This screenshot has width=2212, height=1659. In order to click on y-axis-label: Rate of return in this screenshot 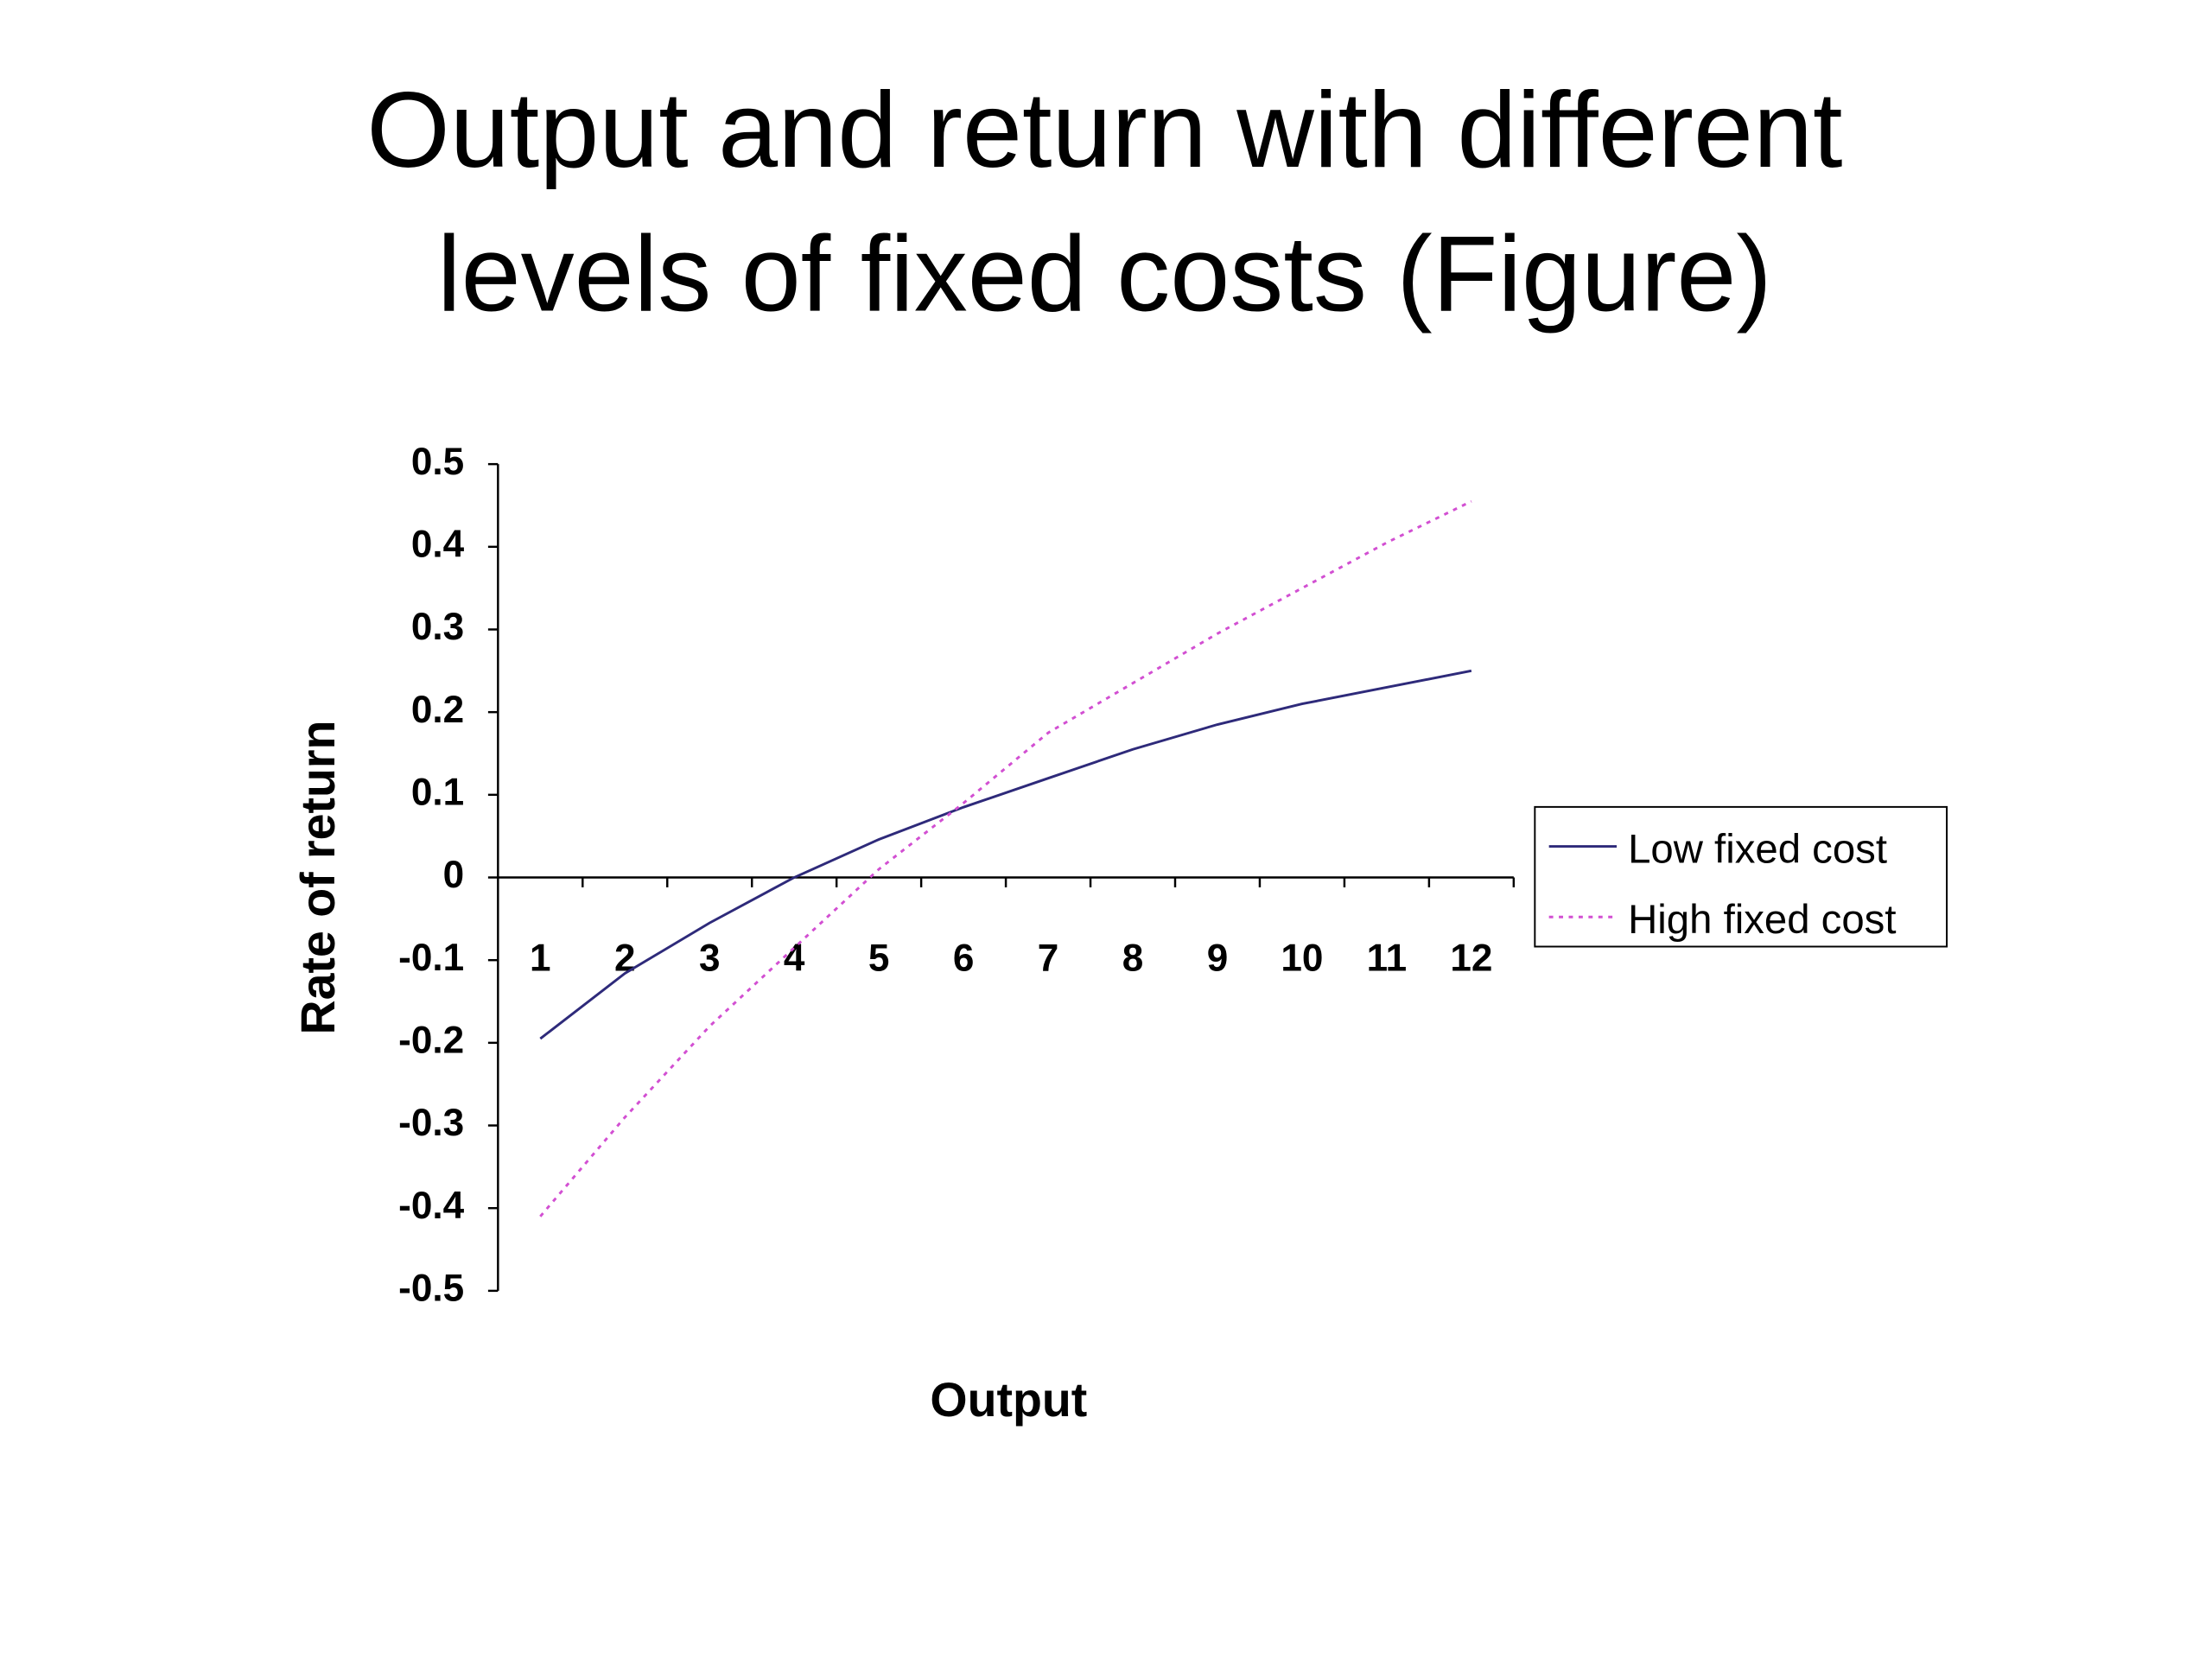, I will do `click(318, 878)`.